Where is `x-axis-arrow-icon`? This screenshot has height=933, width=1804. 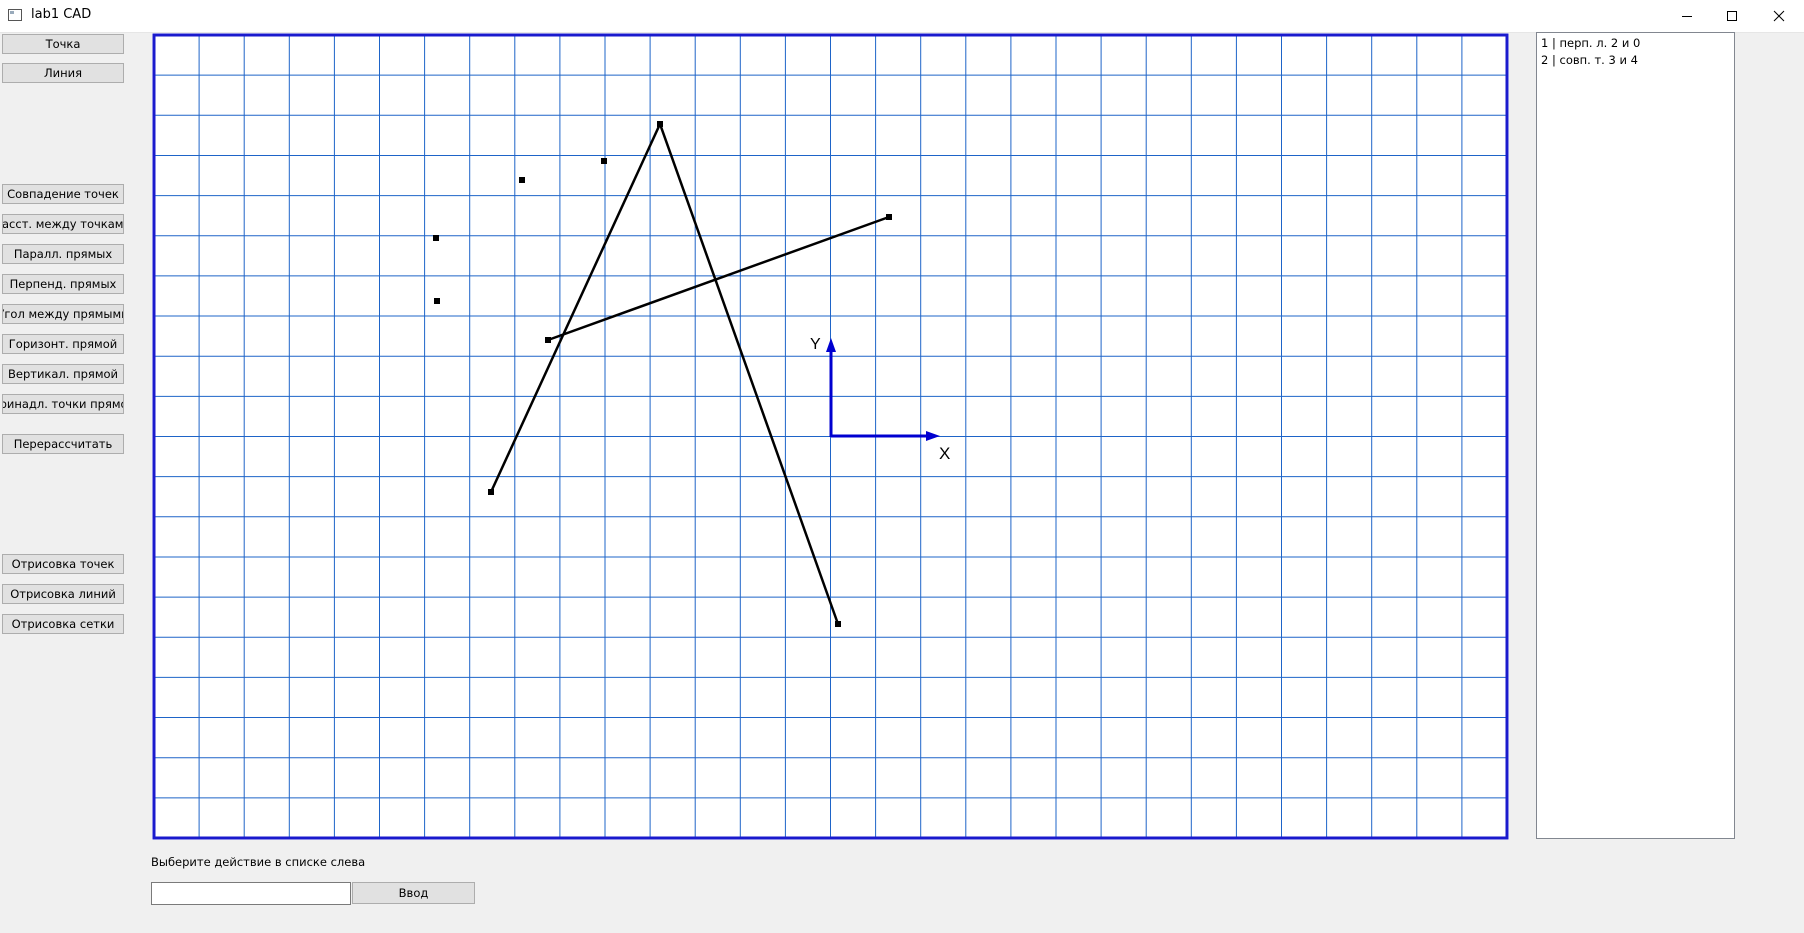 x-axis-arrow-icon is located at coordinates (933, 436).